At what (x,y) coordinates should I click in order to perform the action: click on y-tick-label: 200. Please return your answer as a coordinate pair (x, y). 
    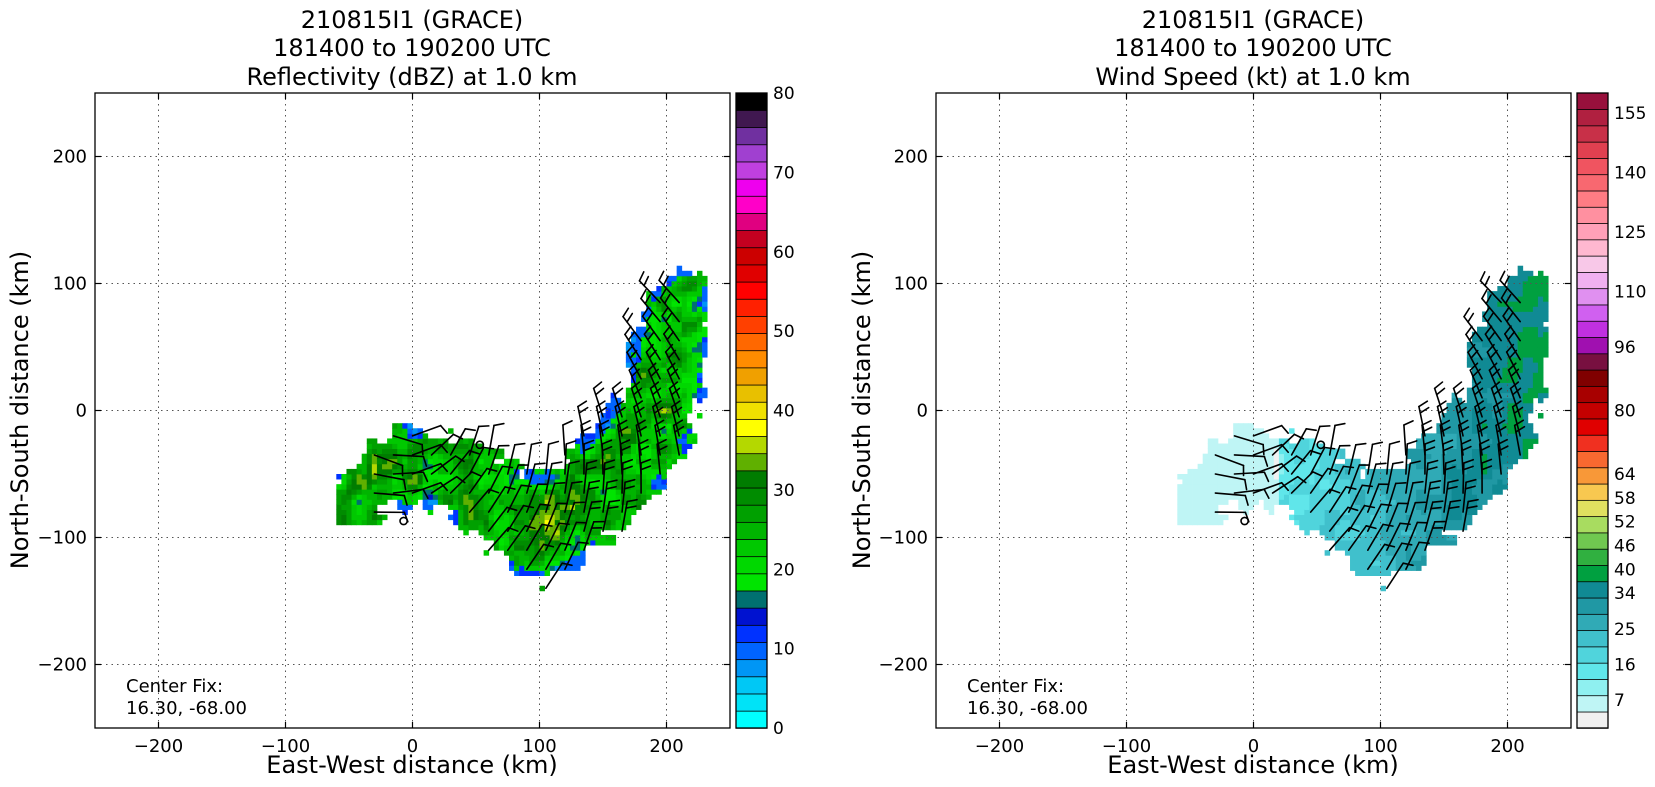
    Looking at the image, I should click on (70, 157).